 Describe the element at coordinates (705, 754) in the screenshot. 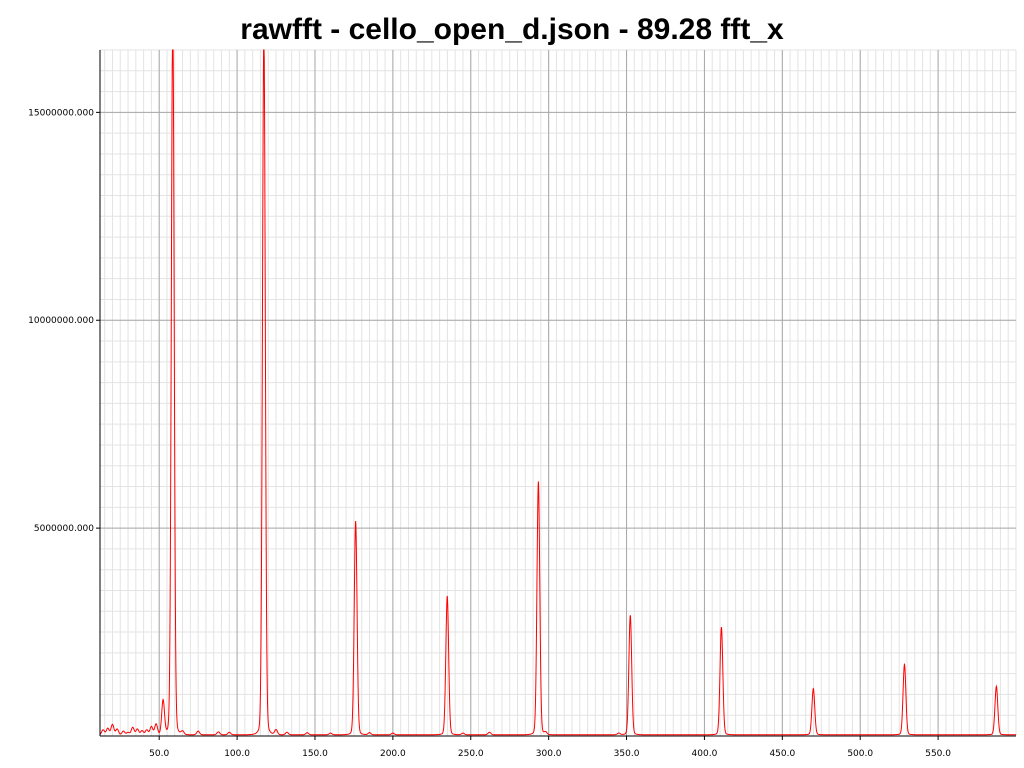

I see `x-tick-label: 400.0` at that location.